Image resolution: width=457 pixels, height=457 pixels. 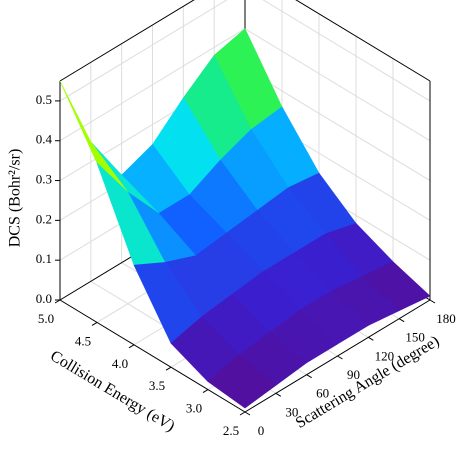 I want to click on z-tick-label: 0.1, so click(x=44, y=258).